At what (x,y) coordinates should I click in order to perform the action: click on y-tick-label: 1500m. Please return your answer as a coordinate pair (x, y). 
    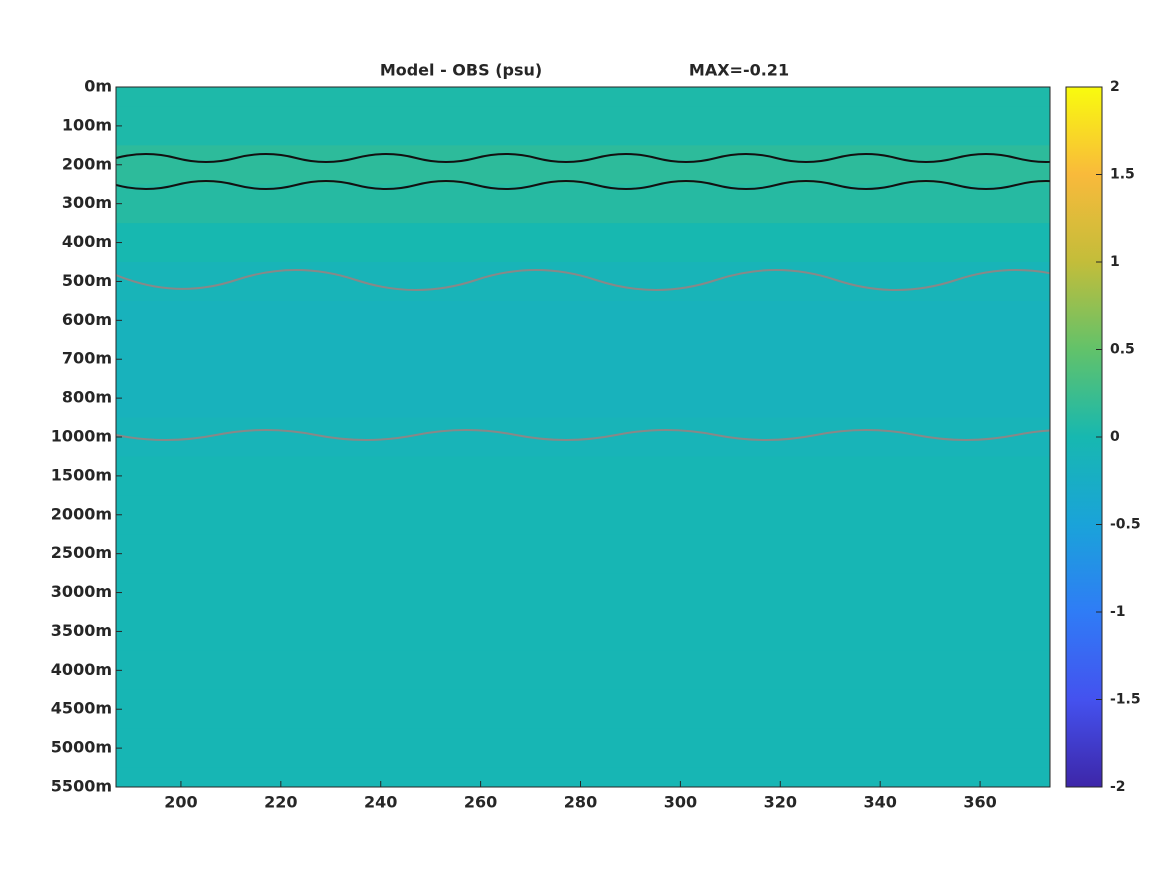
    Looking at the image, I should click on (81, 474).